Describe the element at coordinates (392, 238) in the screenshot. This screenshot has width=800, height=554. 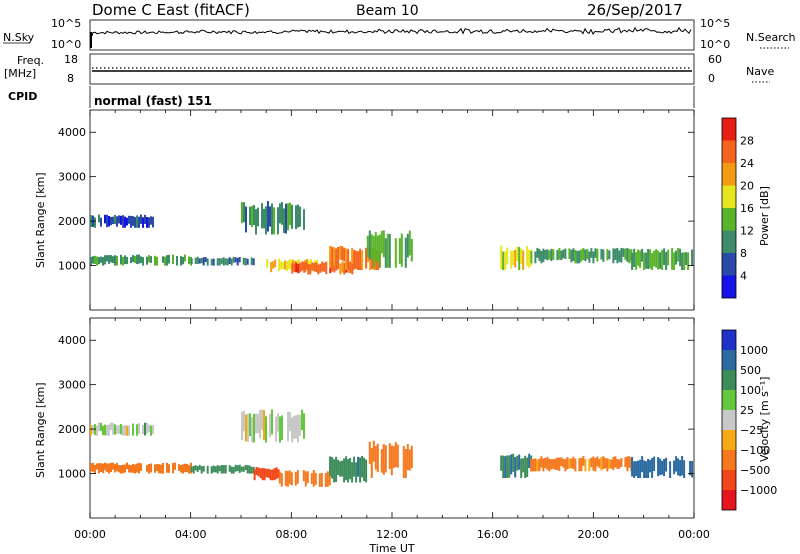
I see `power-data-regions` at that location.